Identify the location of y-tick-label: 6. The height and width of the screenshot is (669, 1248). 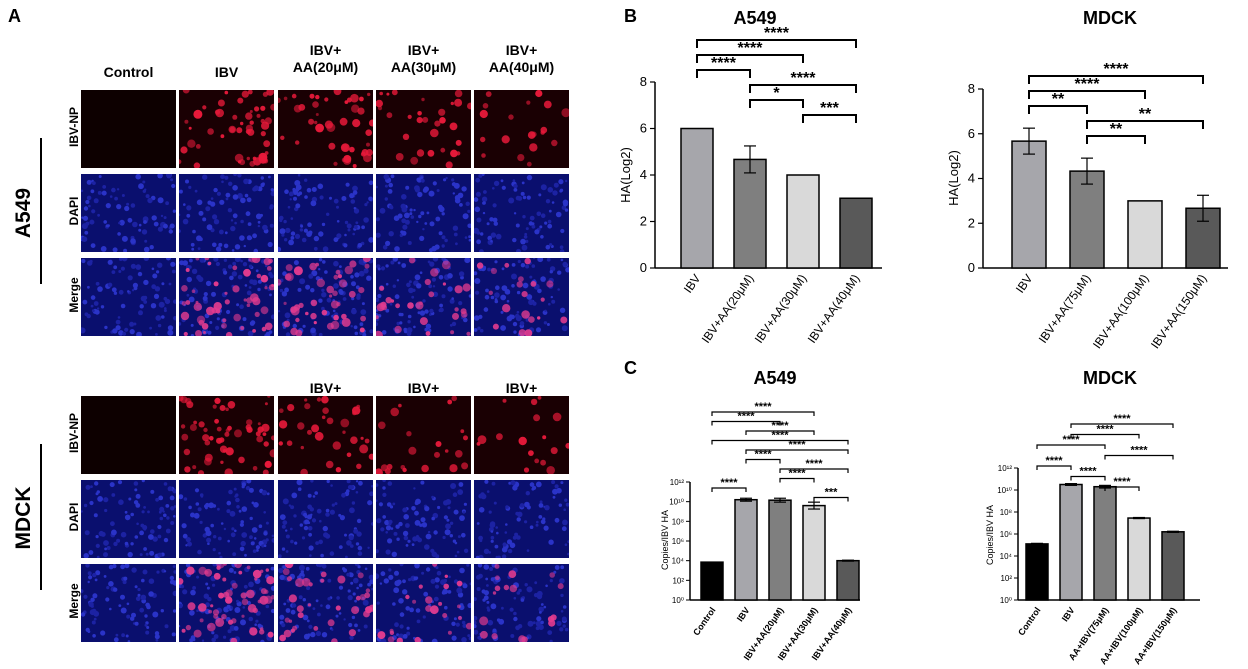
(643, 128).